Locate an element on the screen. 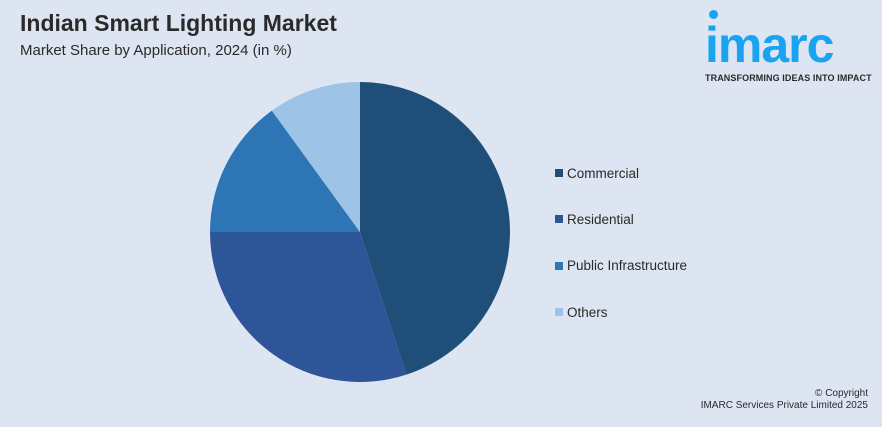  legend-item: Others is located at coordinates (621, 320).